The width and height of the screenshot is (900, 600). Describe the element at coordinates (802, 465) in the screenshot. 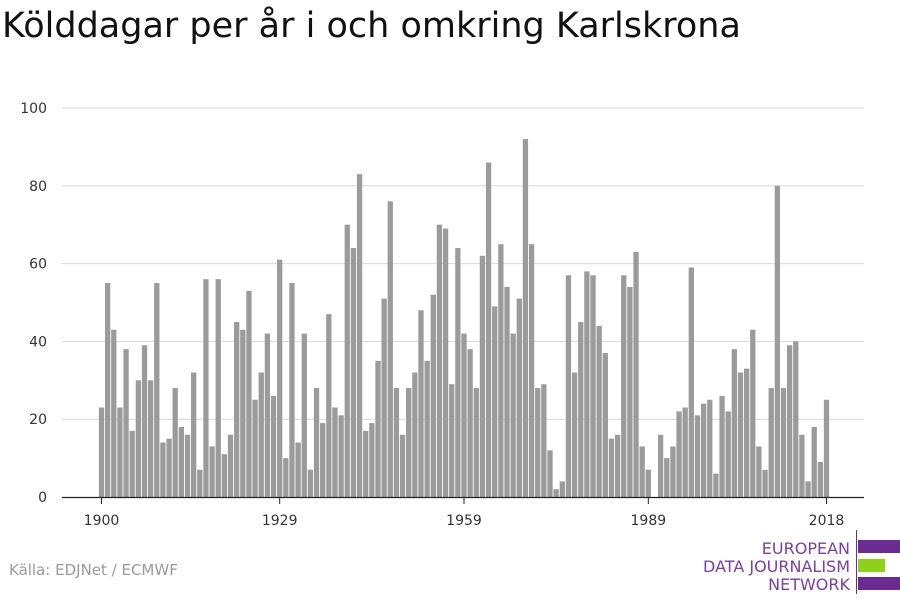

I see `bar-2014` at that location.